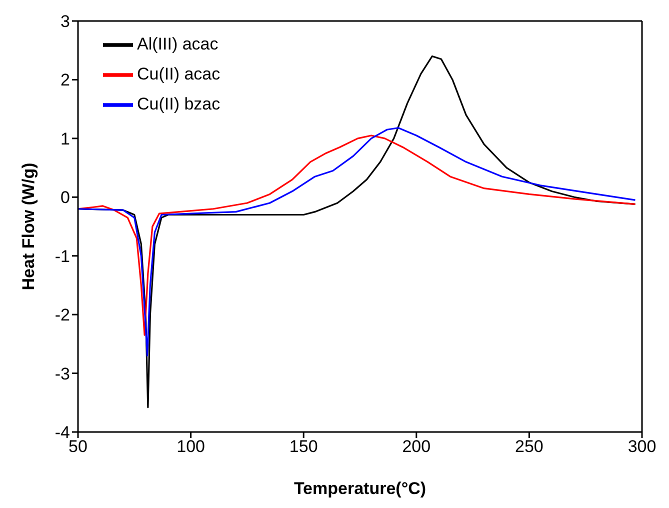 The image size is (669, 508). What do you see at coordinates (78, 446) in the screenshot?
I see `x-tick-label: 50` at bounding box center [78, 446].